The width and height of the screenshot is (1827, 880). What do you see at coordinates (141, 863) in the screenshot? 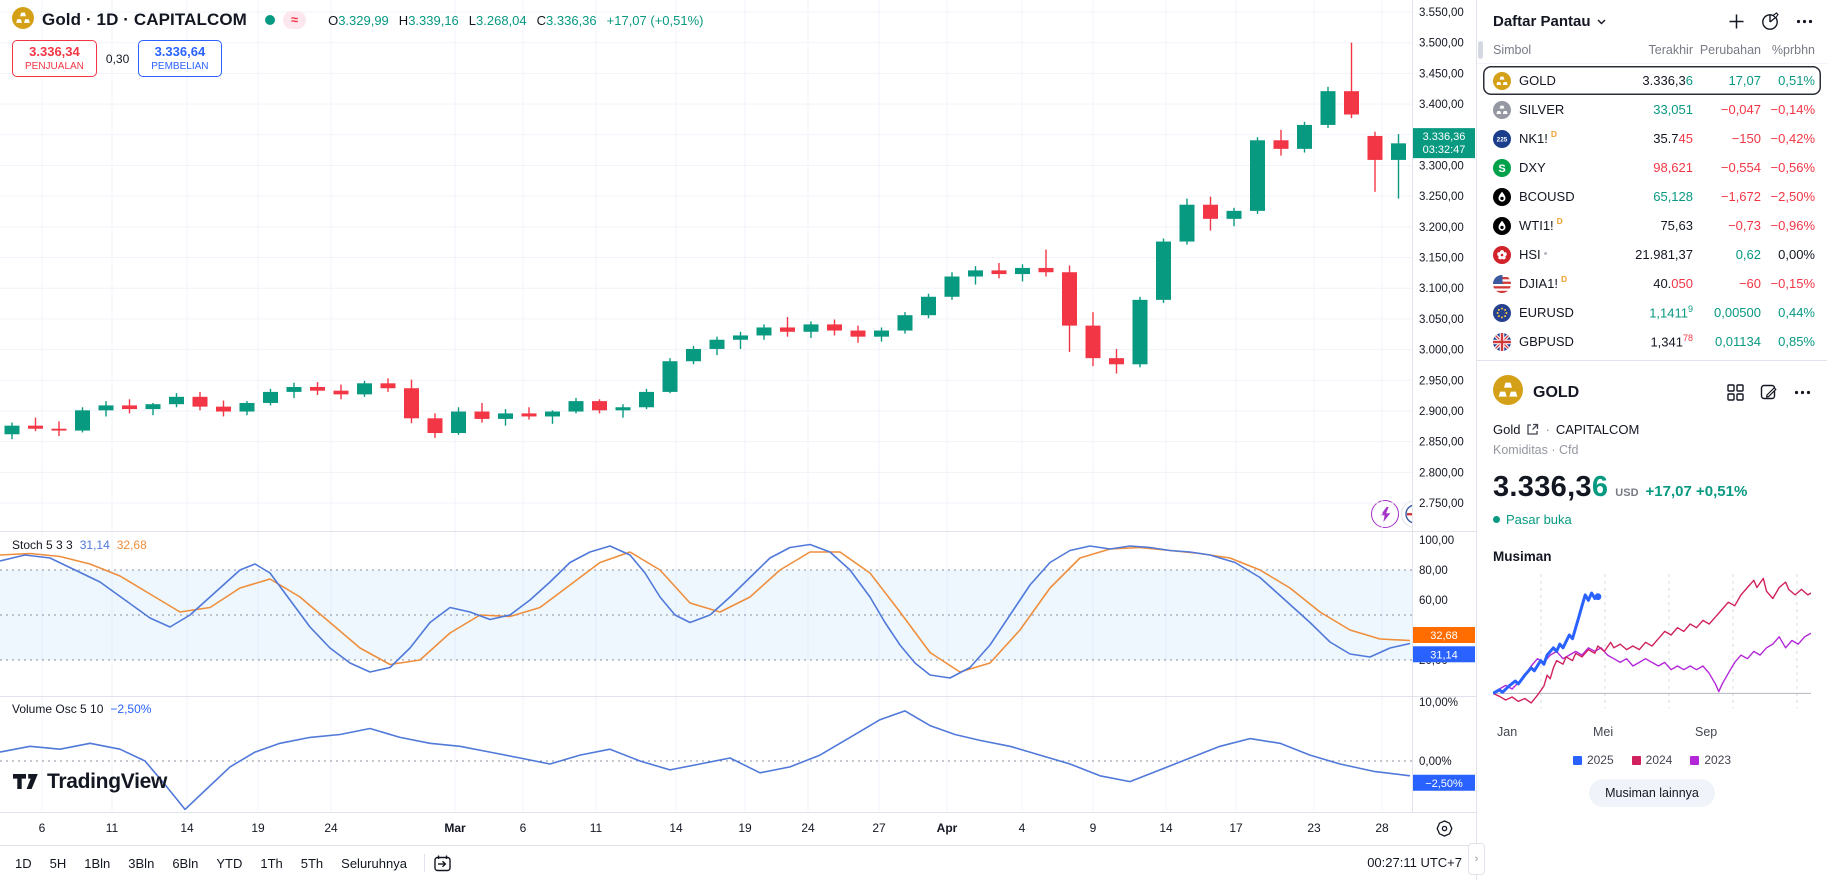
I see `range-button-3bln: 3Bln` at bounding box center [141, 863].